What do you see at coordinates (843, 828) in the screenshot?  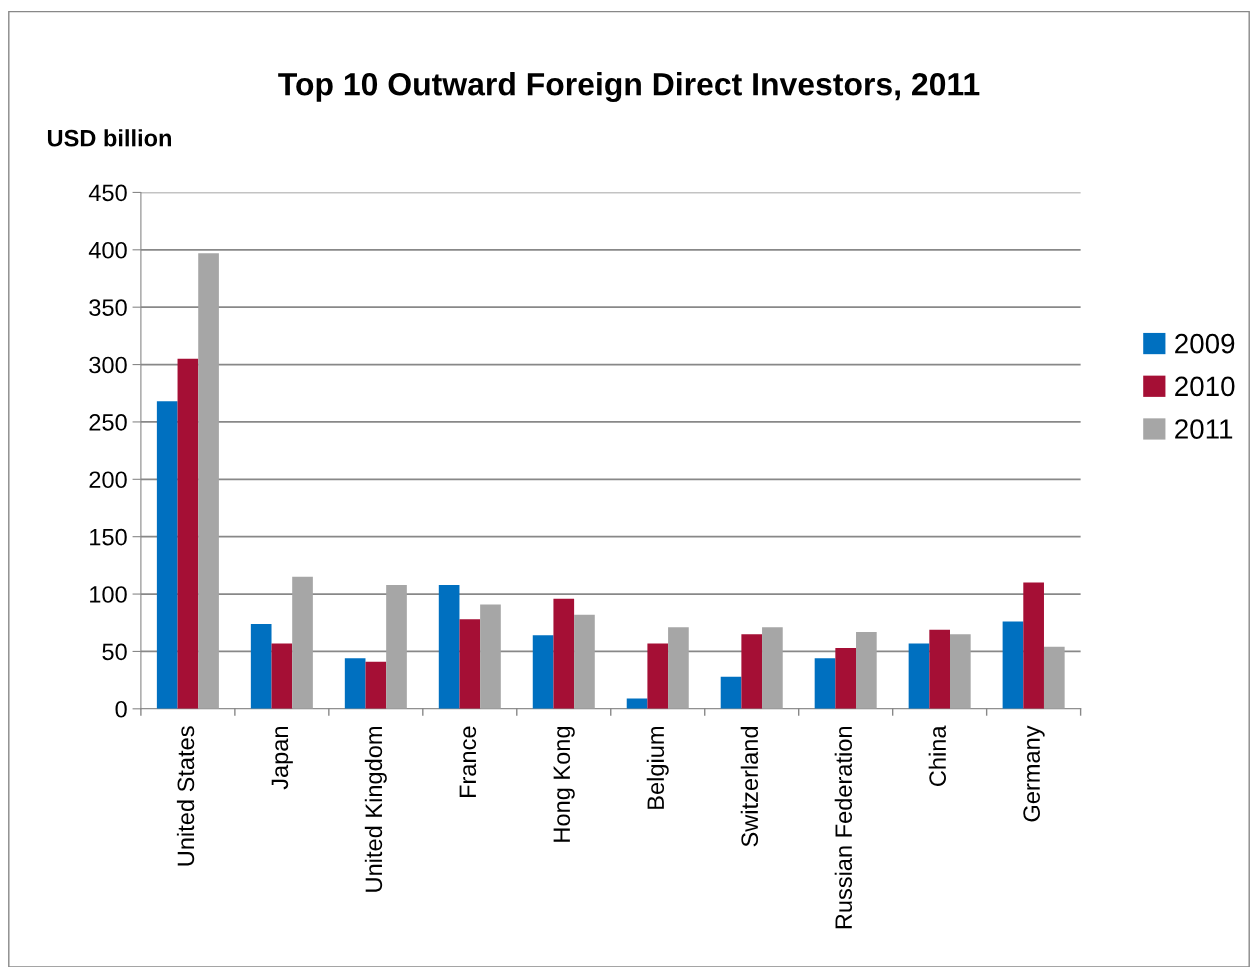 I see `x-tick-label: Russian Federation` at bounding box center [843, 828].